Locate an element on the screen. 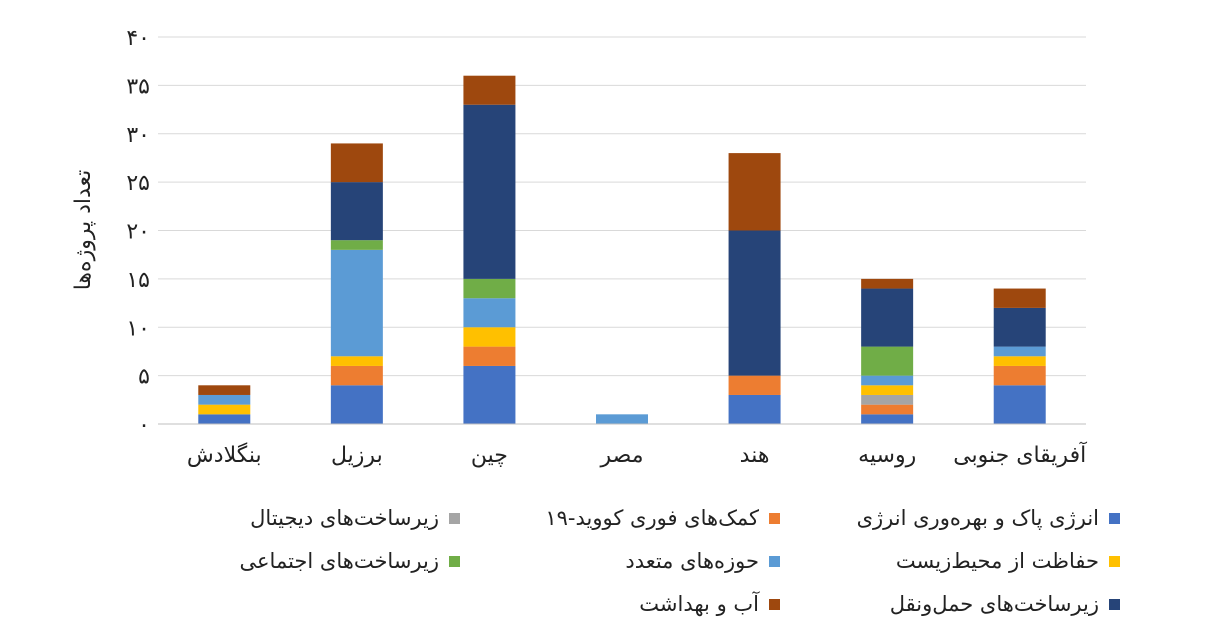 Image resolution: width=1214 pixels, height=634 pixels. legend-item: انرژی پاک و بهره‌وری انرژی is located at coordinates (988, 518).